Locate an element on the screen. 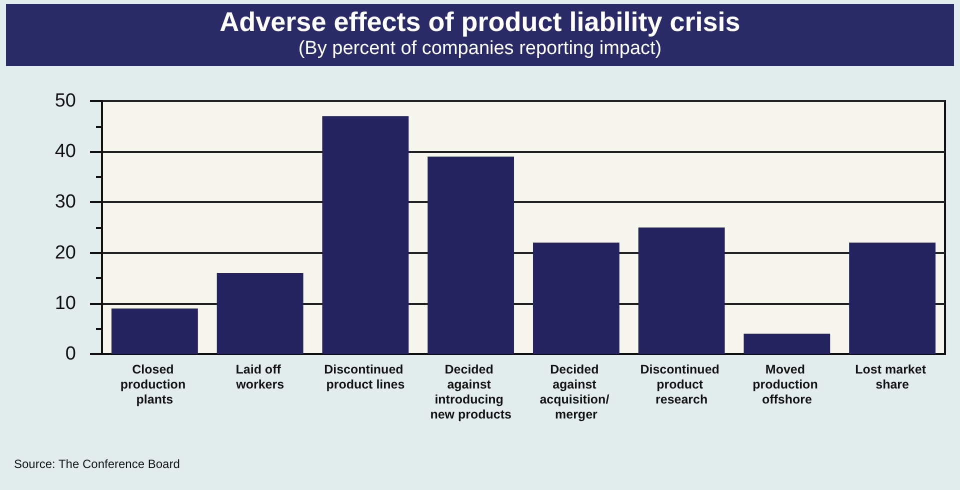  chart-subtitle: (By percent of companies reporting impact) is located at coordinates (480, 49).